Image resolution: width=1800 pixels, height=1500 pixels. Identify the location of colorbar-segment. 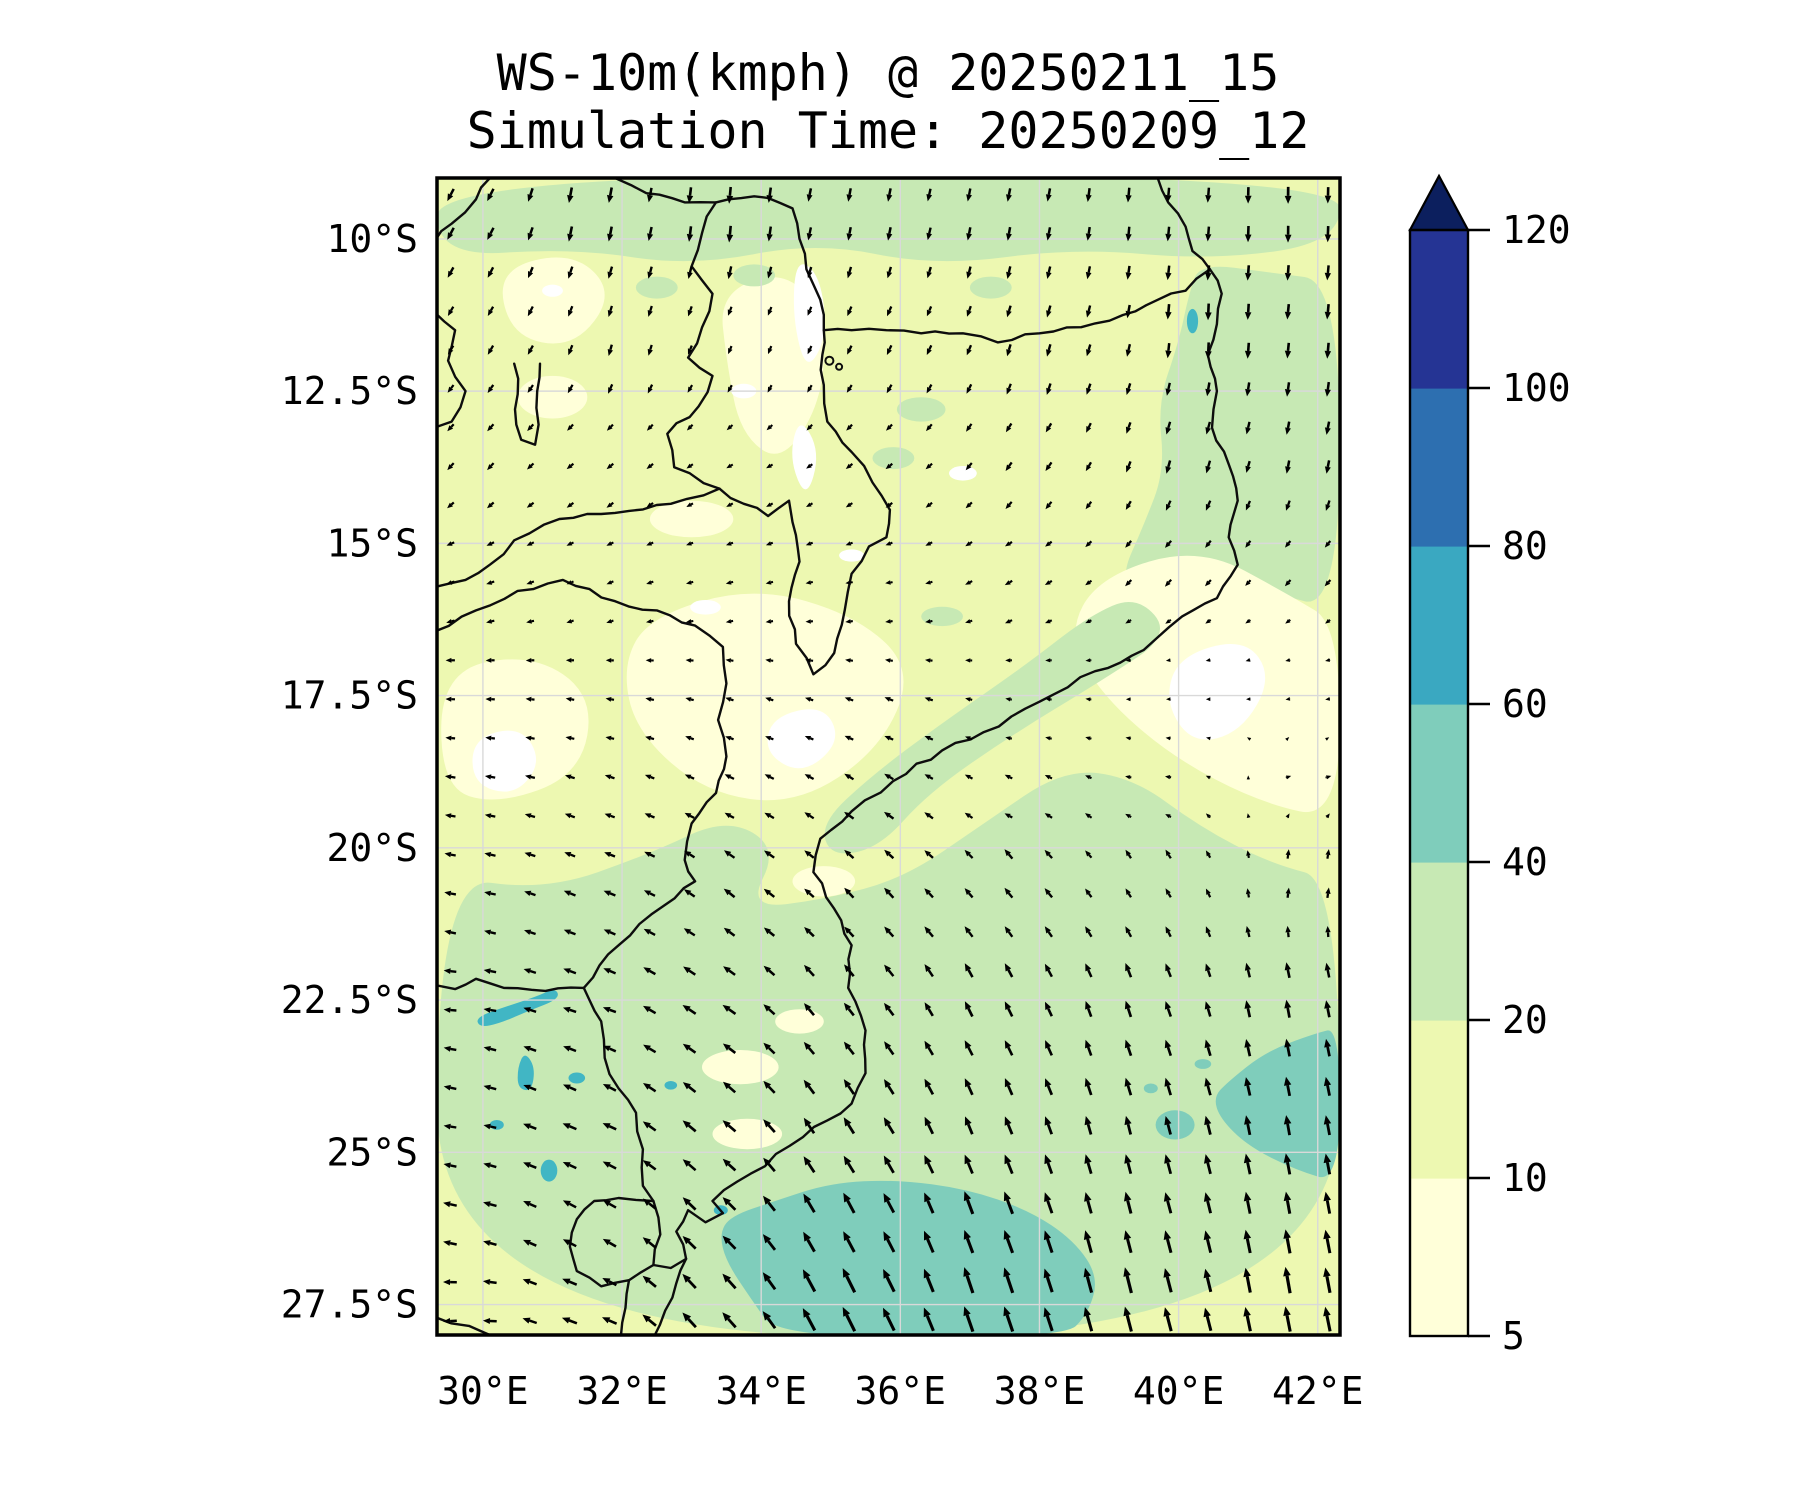
(1439, 625).